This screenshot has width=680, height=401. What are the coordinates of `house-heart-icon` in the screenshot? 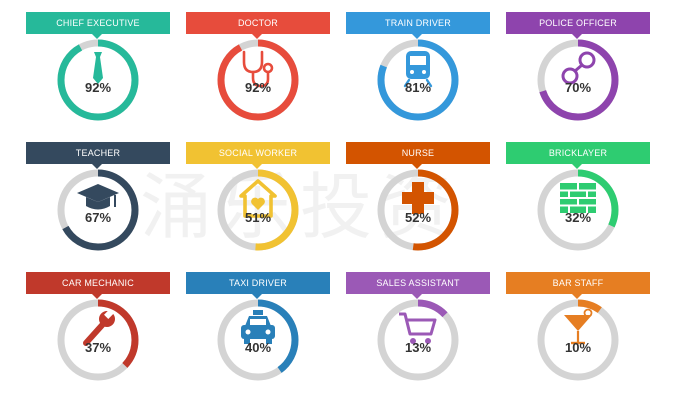 It's located at (258, 198).